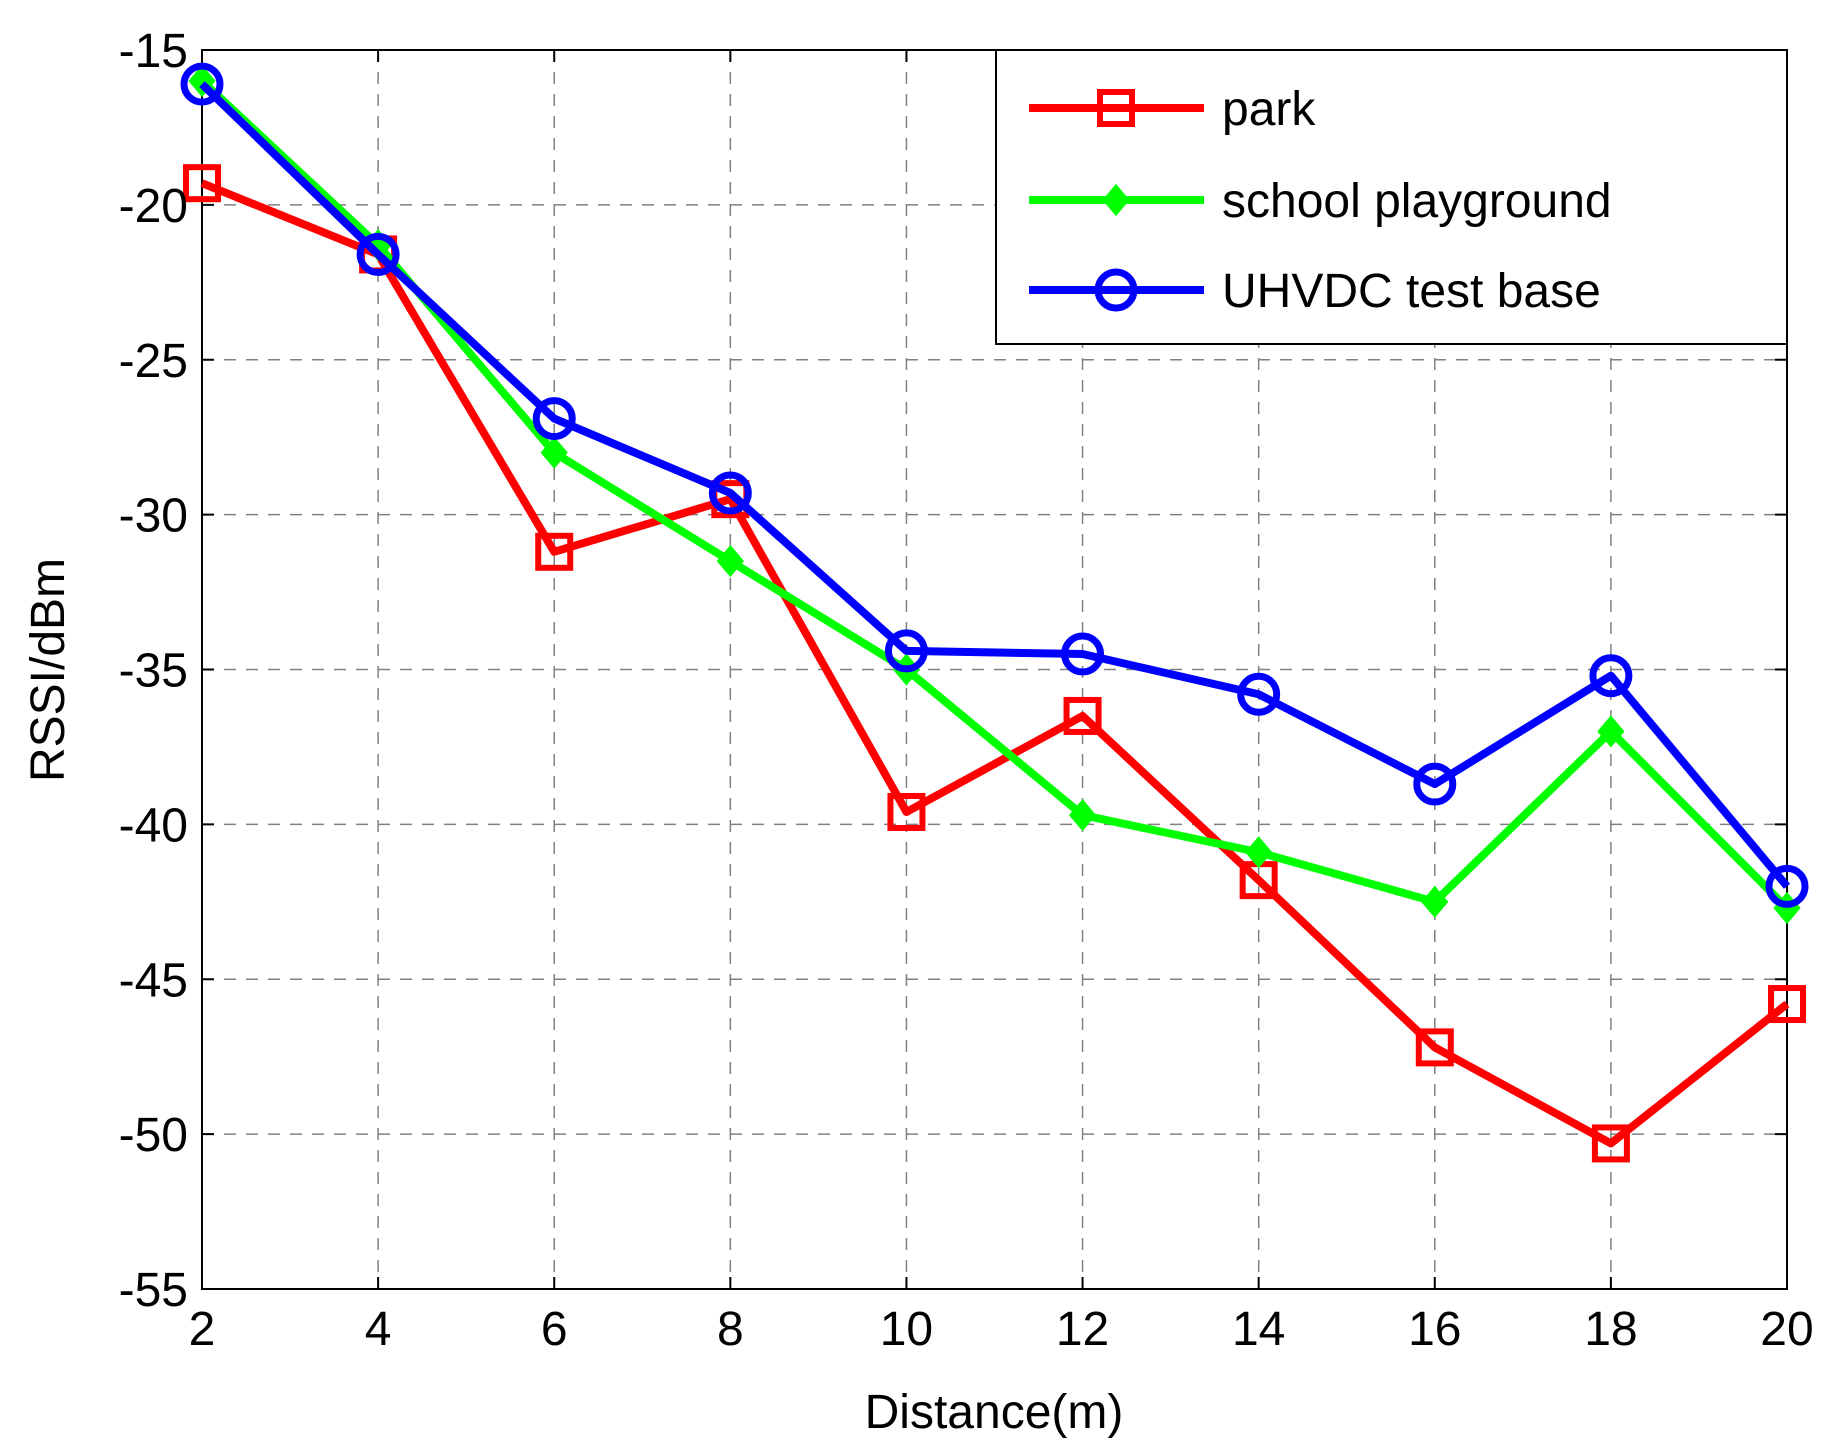 The width and height of the screenshot is (1835, 1453). I want to click on y-axis-label: RSSI/dBm, so click(48, 670).